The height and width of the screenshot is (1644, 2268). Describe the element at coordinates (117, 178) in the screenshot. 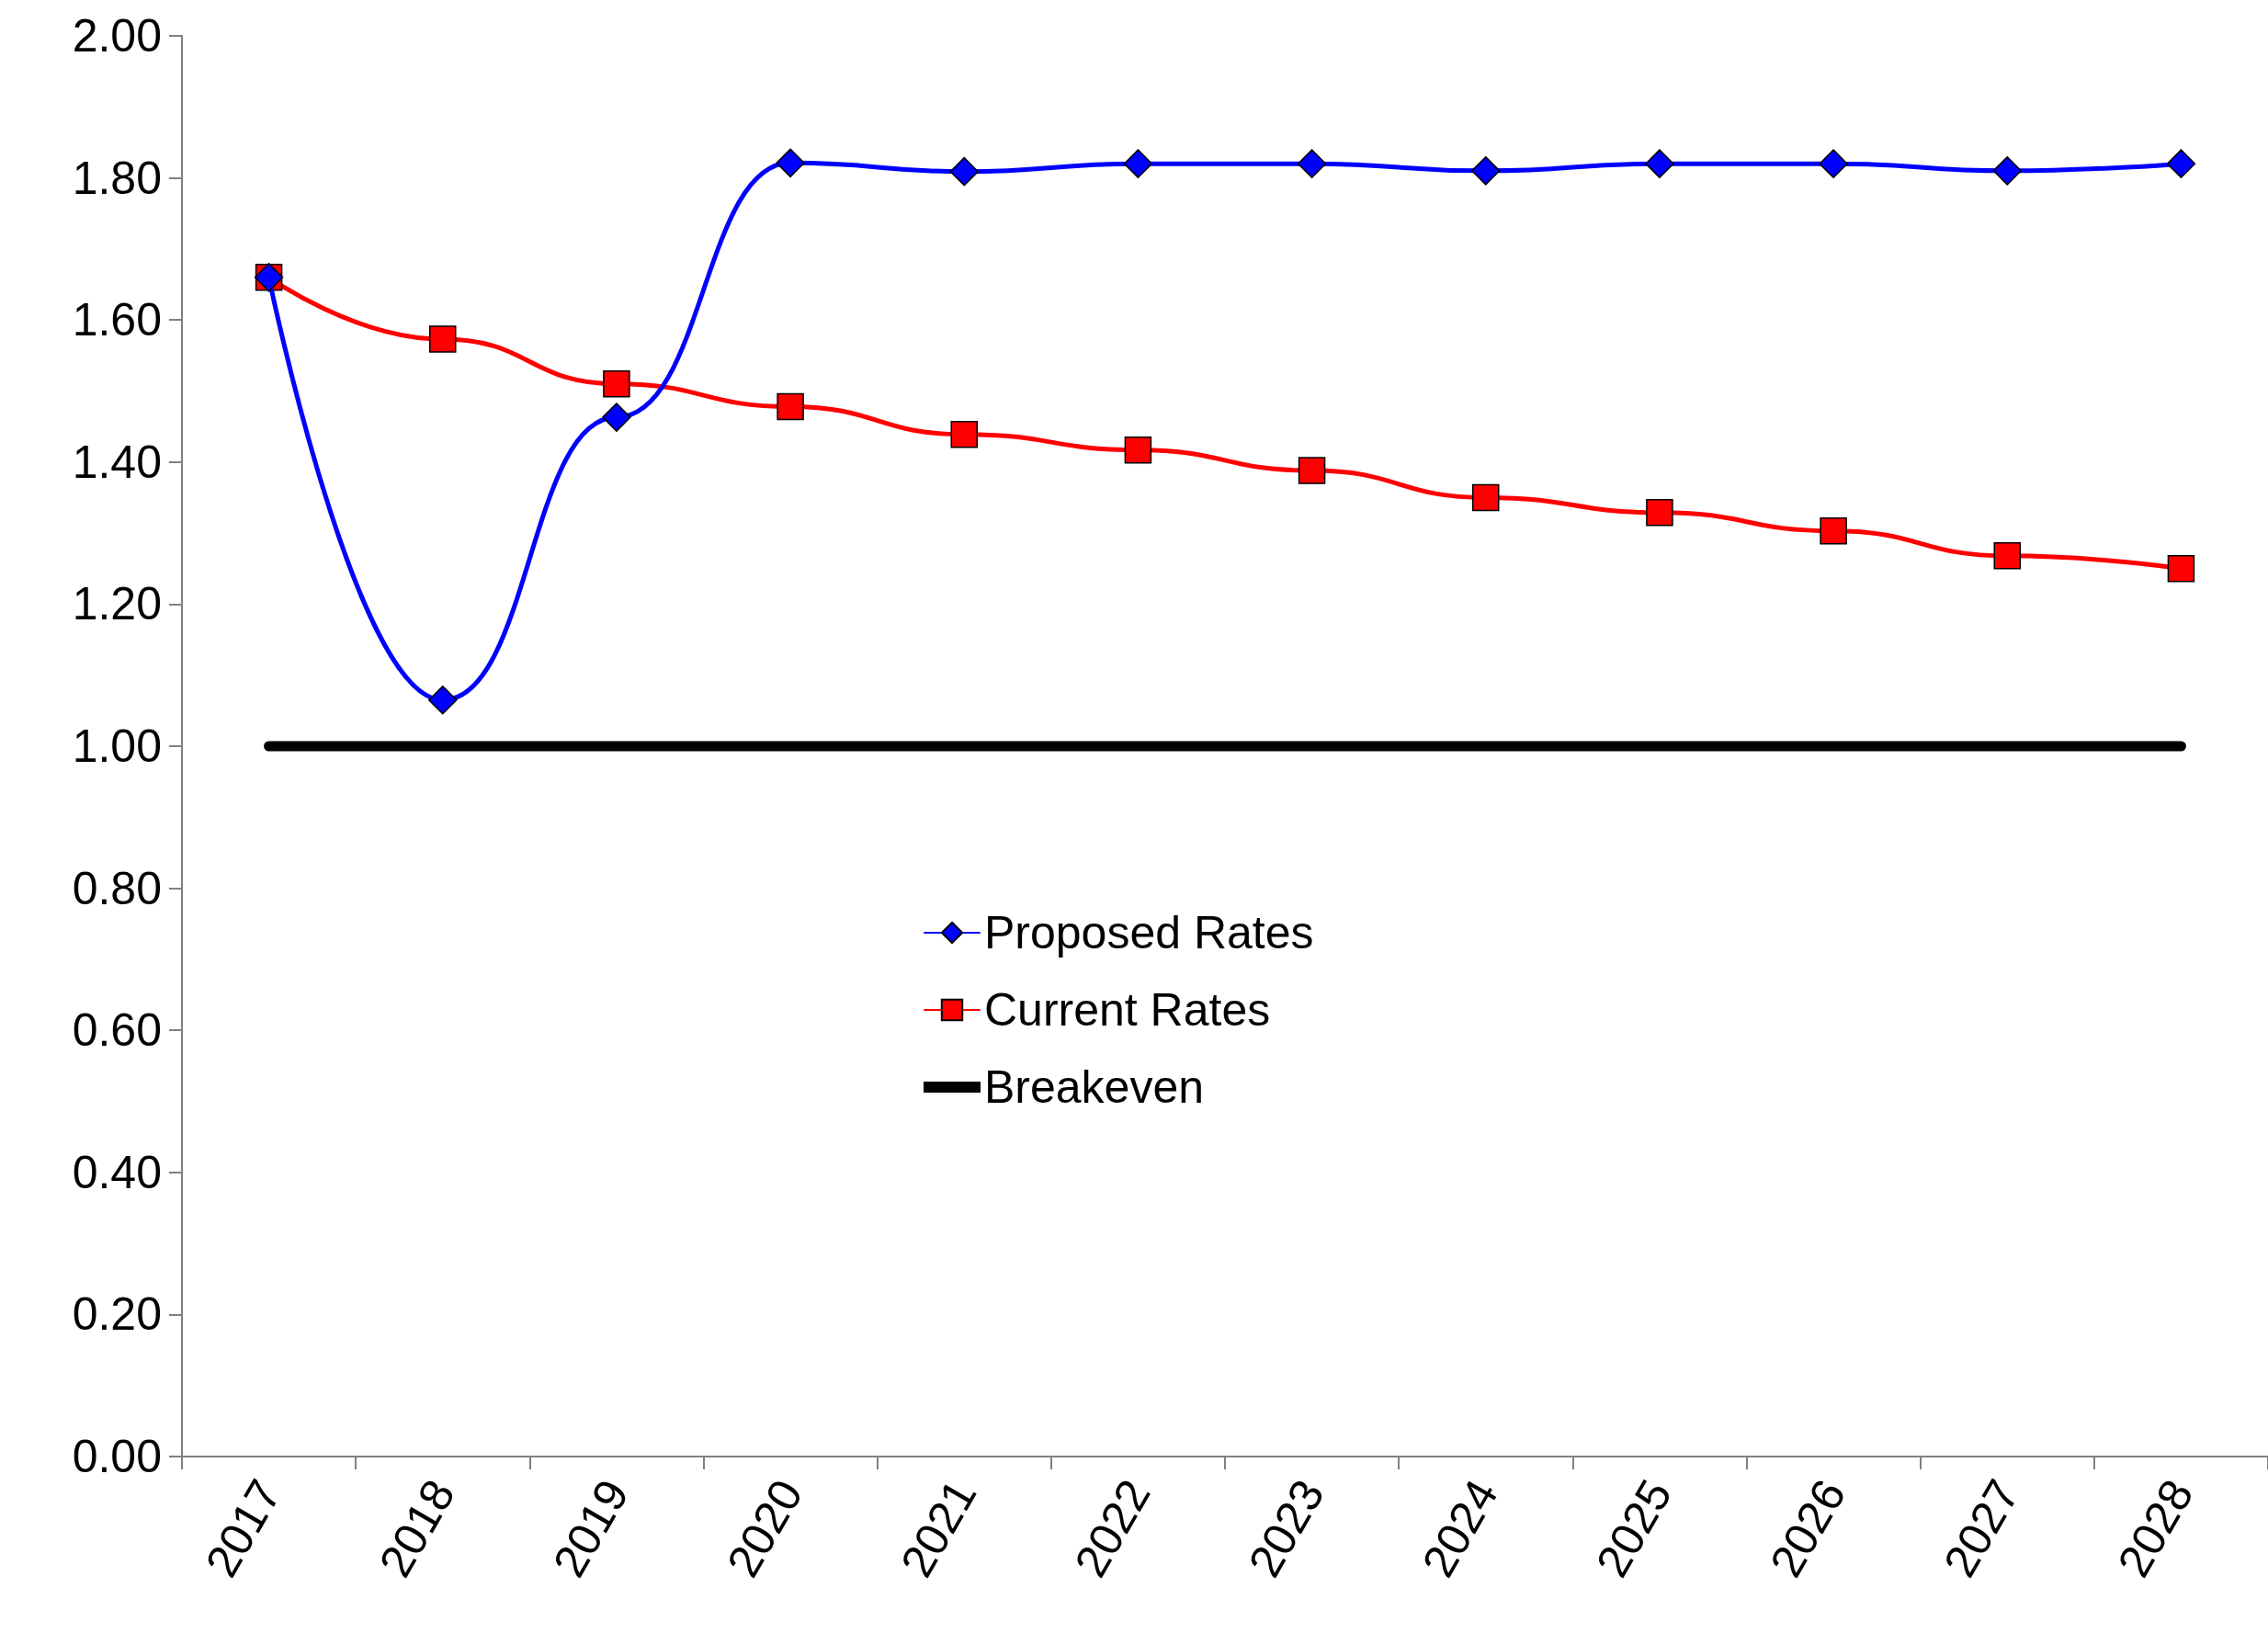

I see `y-tick-label: 1.80` at that location.